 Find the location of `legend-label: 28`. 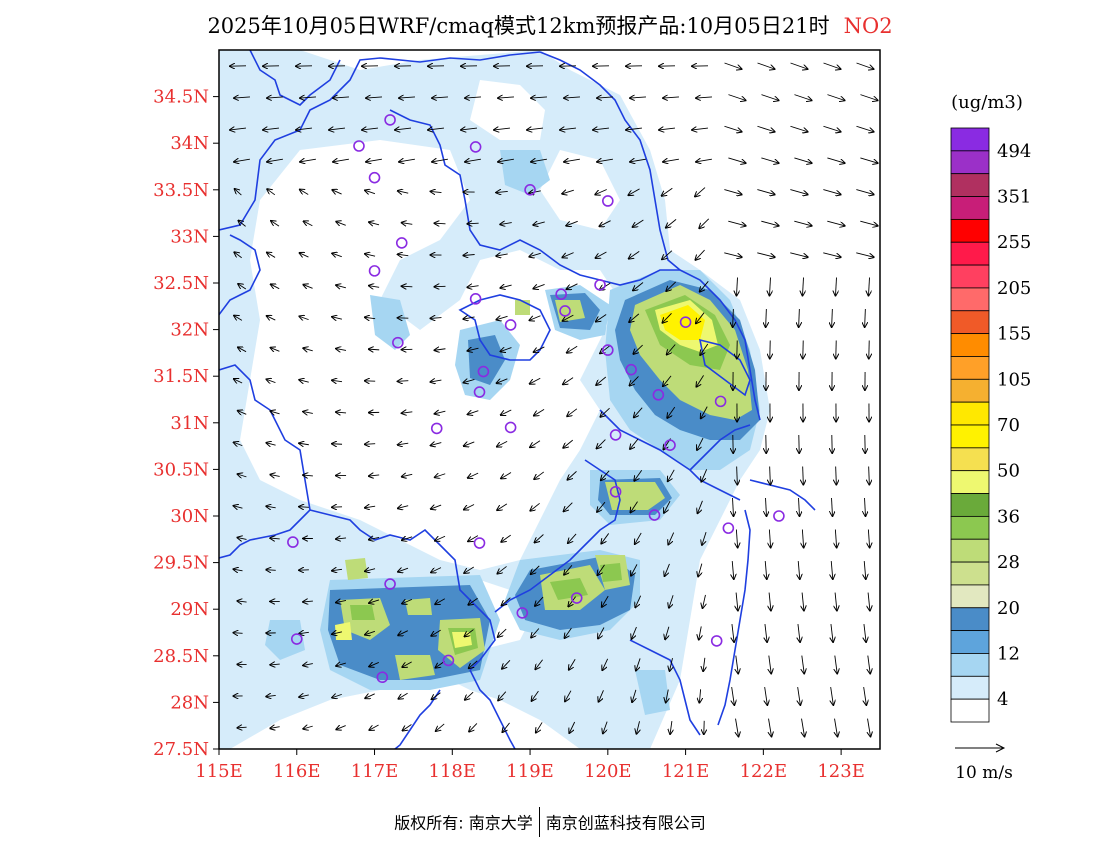

legend-label: 28 is located at coordinates (1008, 562).